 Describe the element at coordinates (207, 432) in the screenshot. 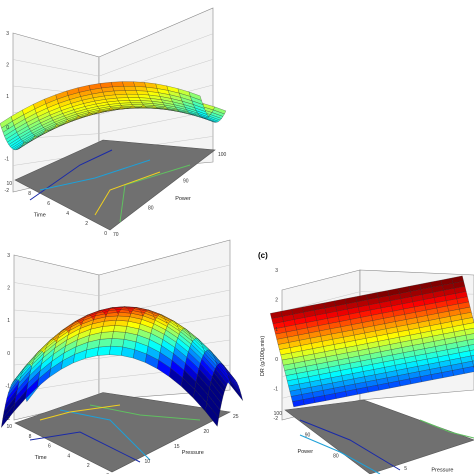

I see `x-tick-label: 20` at that location.